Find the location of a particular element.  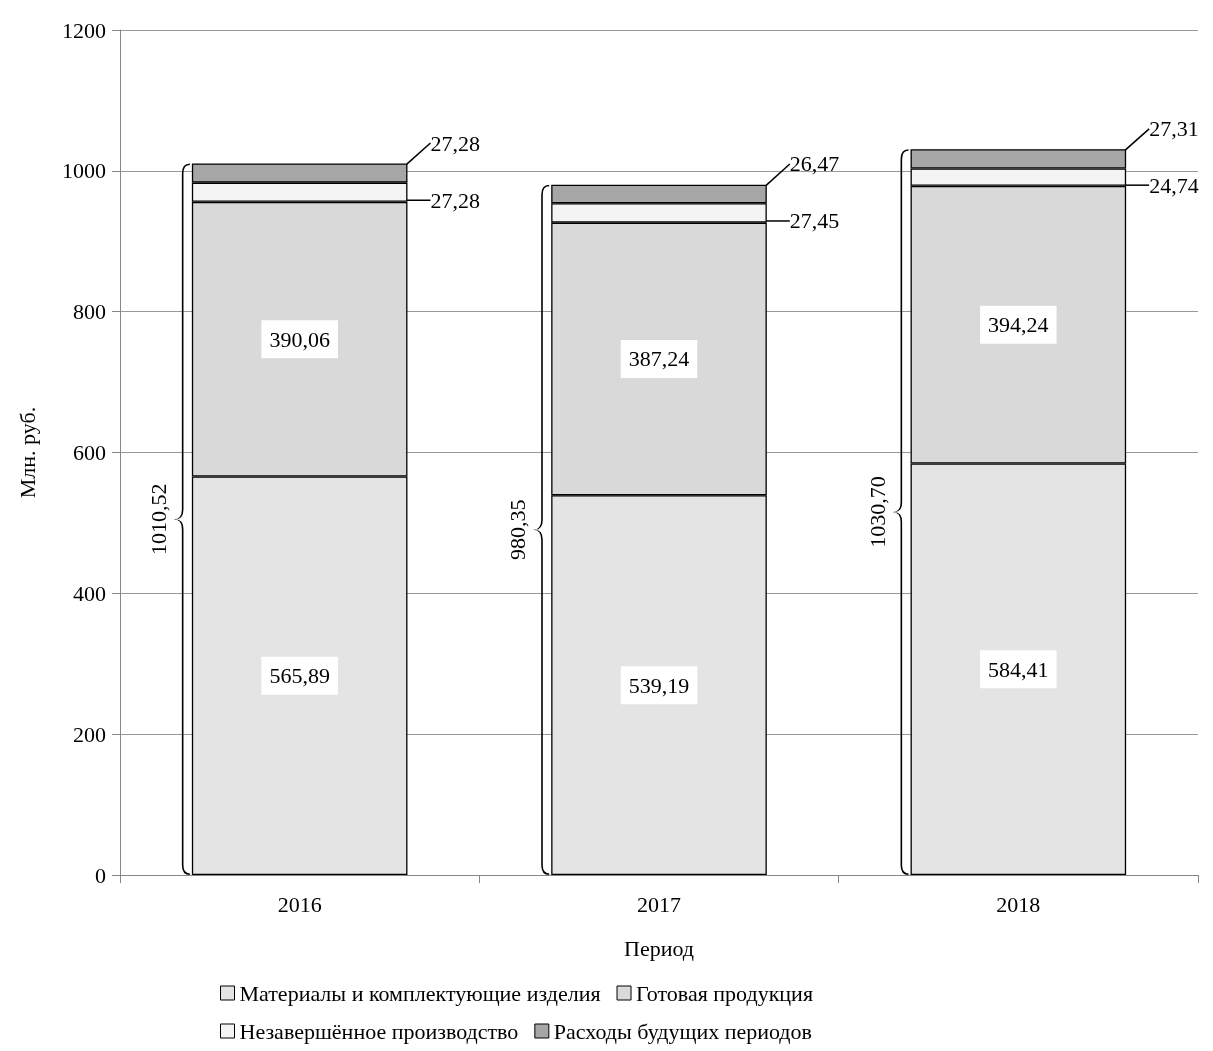

x-axis-title: Период is located at coordinates (659, 948).